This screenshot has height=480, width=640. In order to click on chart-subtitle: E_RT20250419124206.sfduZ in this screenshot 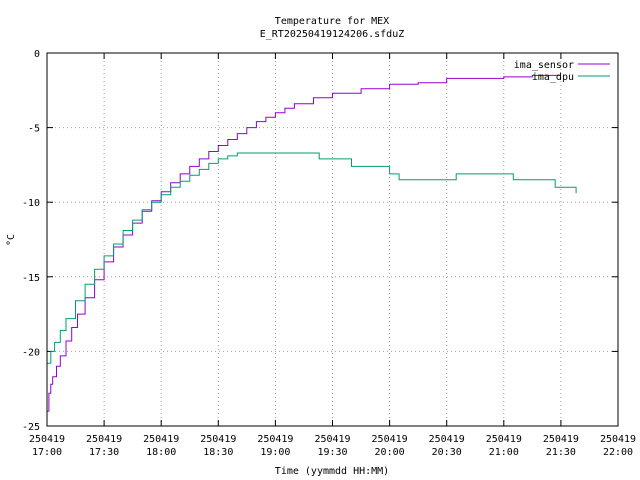, I will do `click(332, 34)`.